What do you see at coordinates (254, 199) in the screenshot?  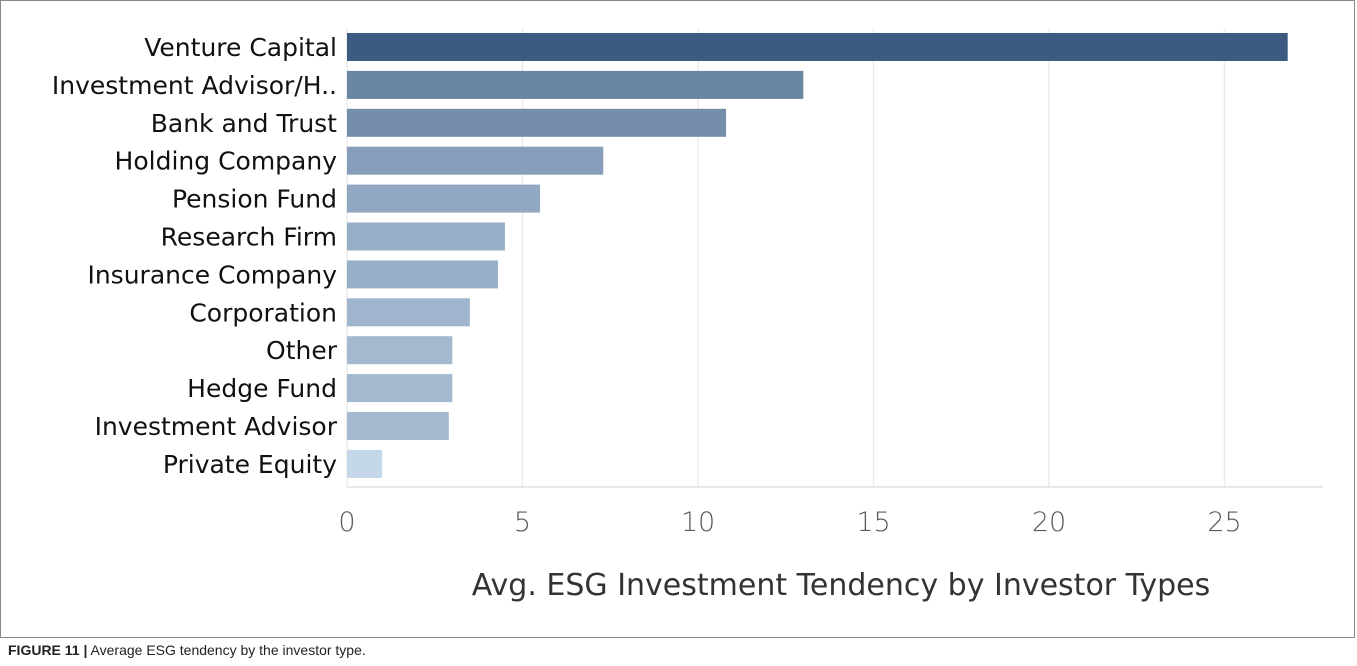 I see `category-label: Pension Fund` at bounding box center [254, 199].